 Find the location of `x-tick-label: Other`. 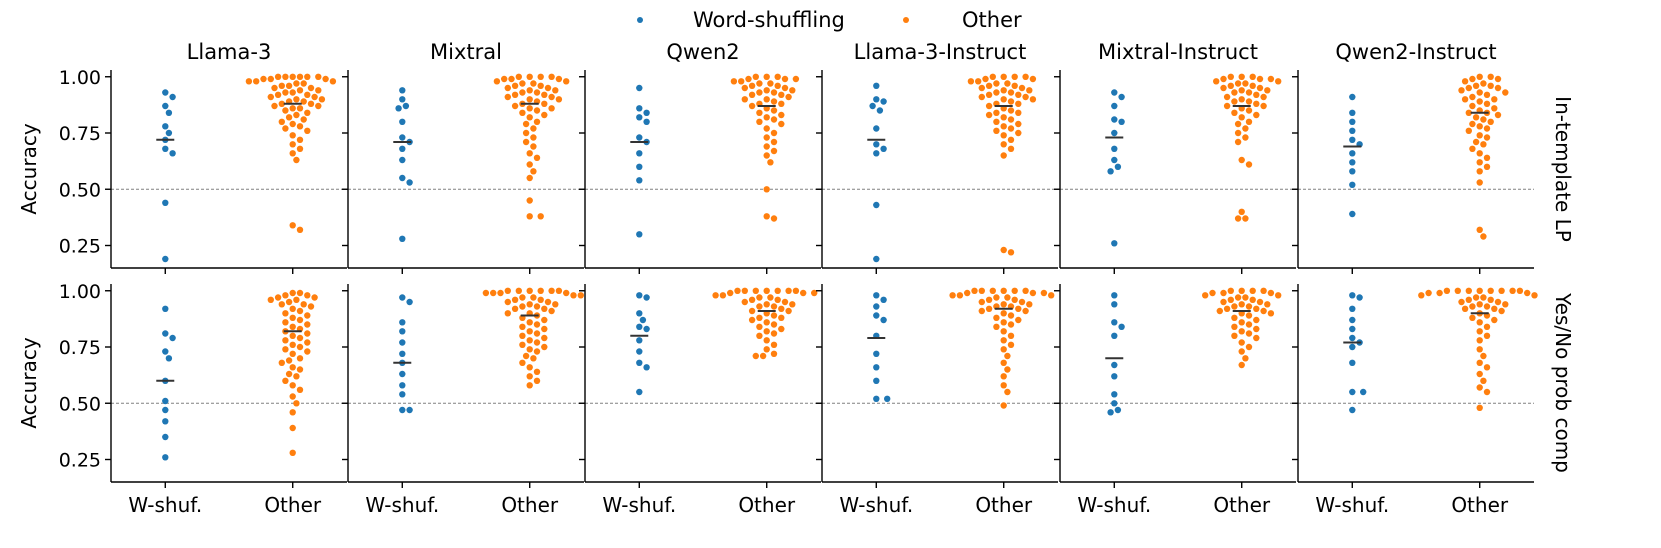

x-tick-label: Other is located at coordinates (767, 505).